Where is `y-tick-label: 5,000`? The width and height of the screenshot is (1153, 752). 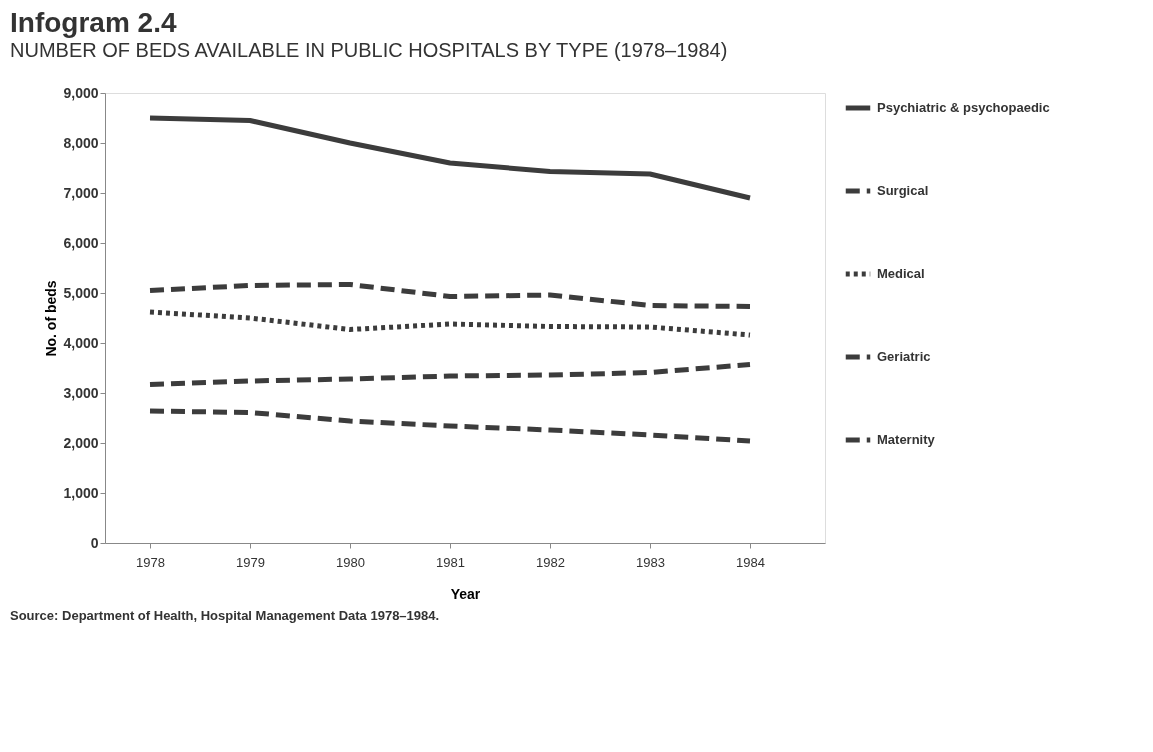
y-tick-label: 5,000 is located at coordinates (81, 292).